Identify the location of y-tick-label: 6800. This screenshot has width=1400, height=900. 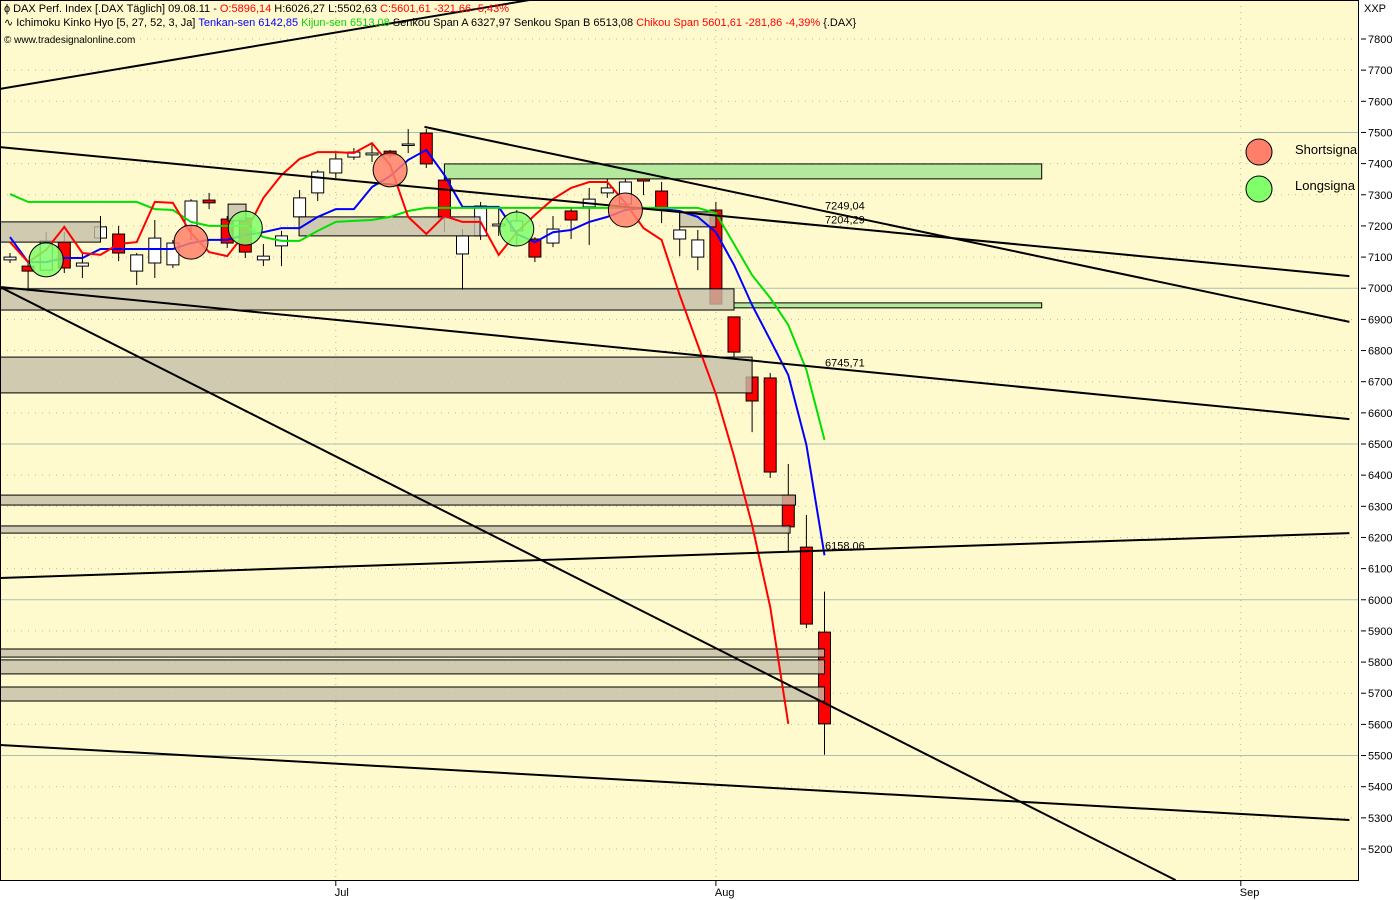
(1380, 352).